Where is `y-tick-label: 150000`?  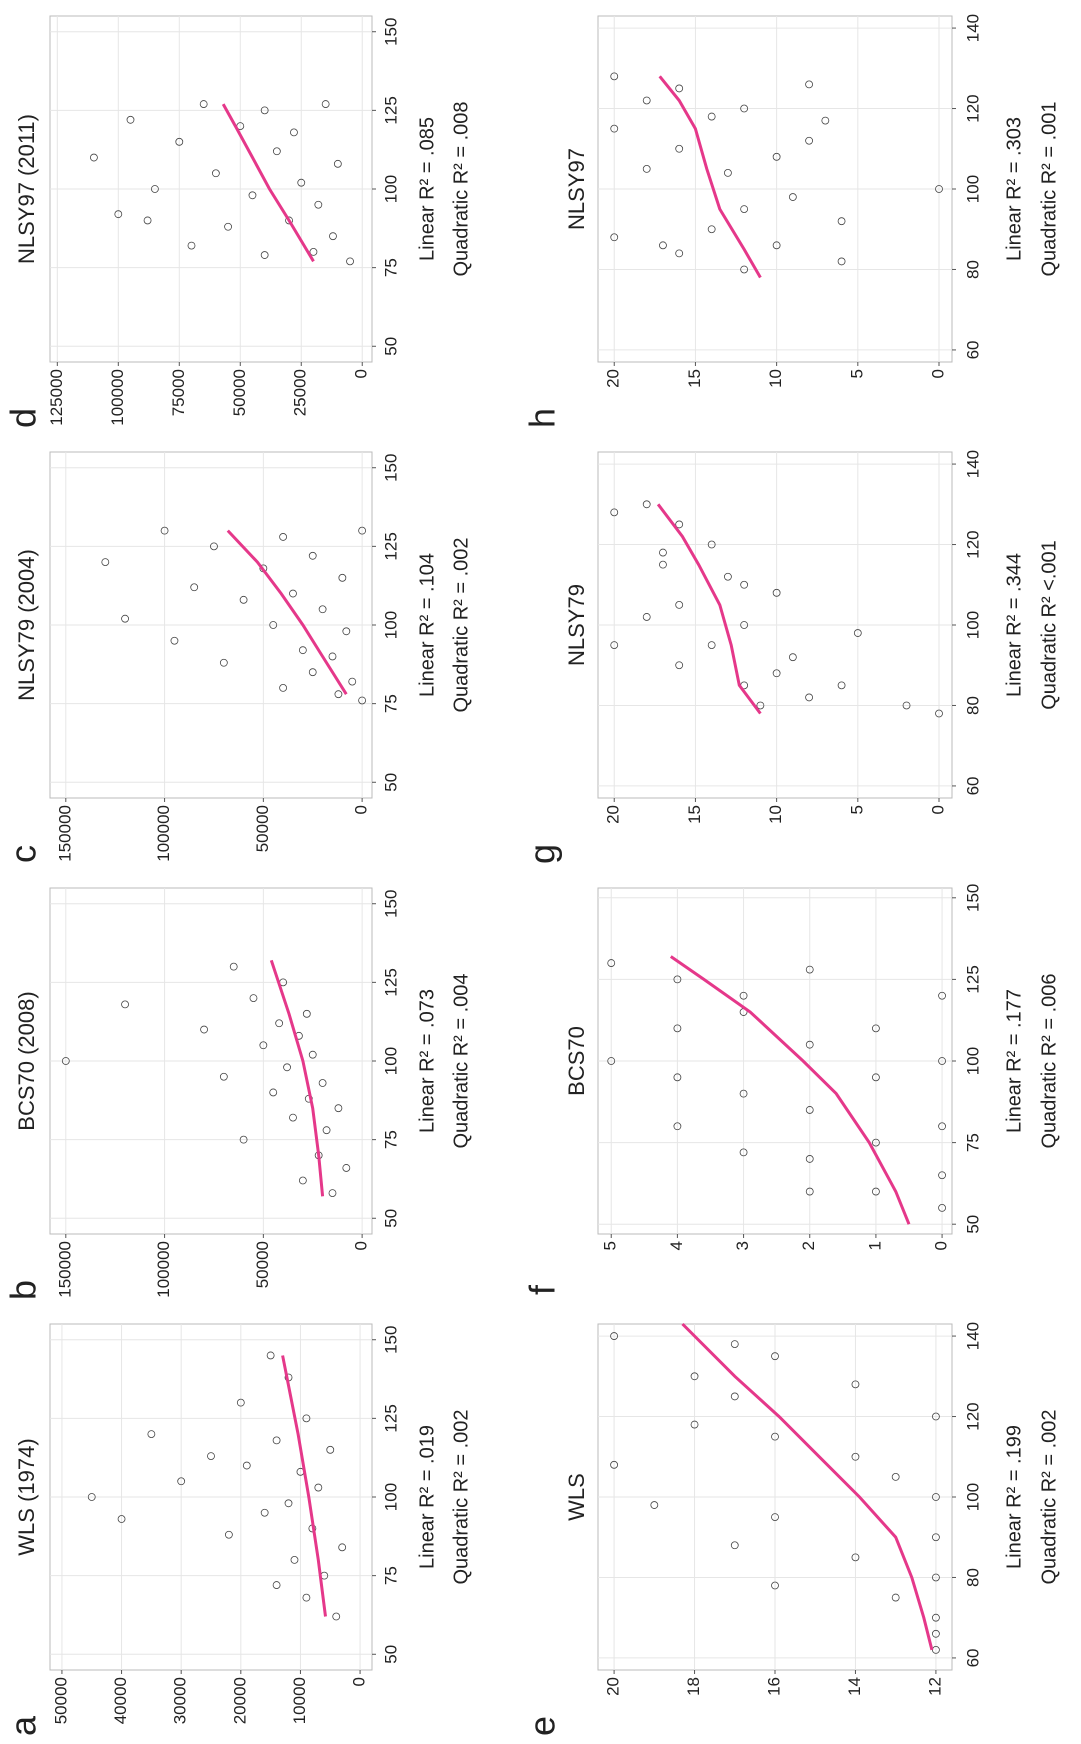
y-tick-label: 150000 is located at coordinates (64, 1269).